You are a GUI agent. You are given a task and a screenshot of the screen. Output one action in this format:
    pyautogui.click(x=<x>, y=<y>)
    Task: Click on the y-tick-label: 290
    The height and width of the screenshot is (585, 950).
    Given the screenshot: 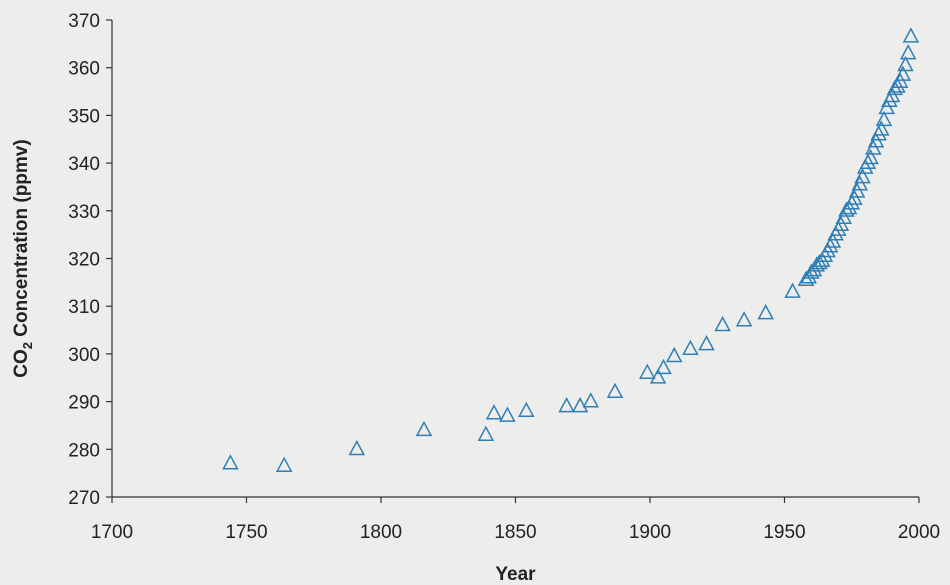 What is the action you would take?
    pyautogui.click(x=84, y=403)
    